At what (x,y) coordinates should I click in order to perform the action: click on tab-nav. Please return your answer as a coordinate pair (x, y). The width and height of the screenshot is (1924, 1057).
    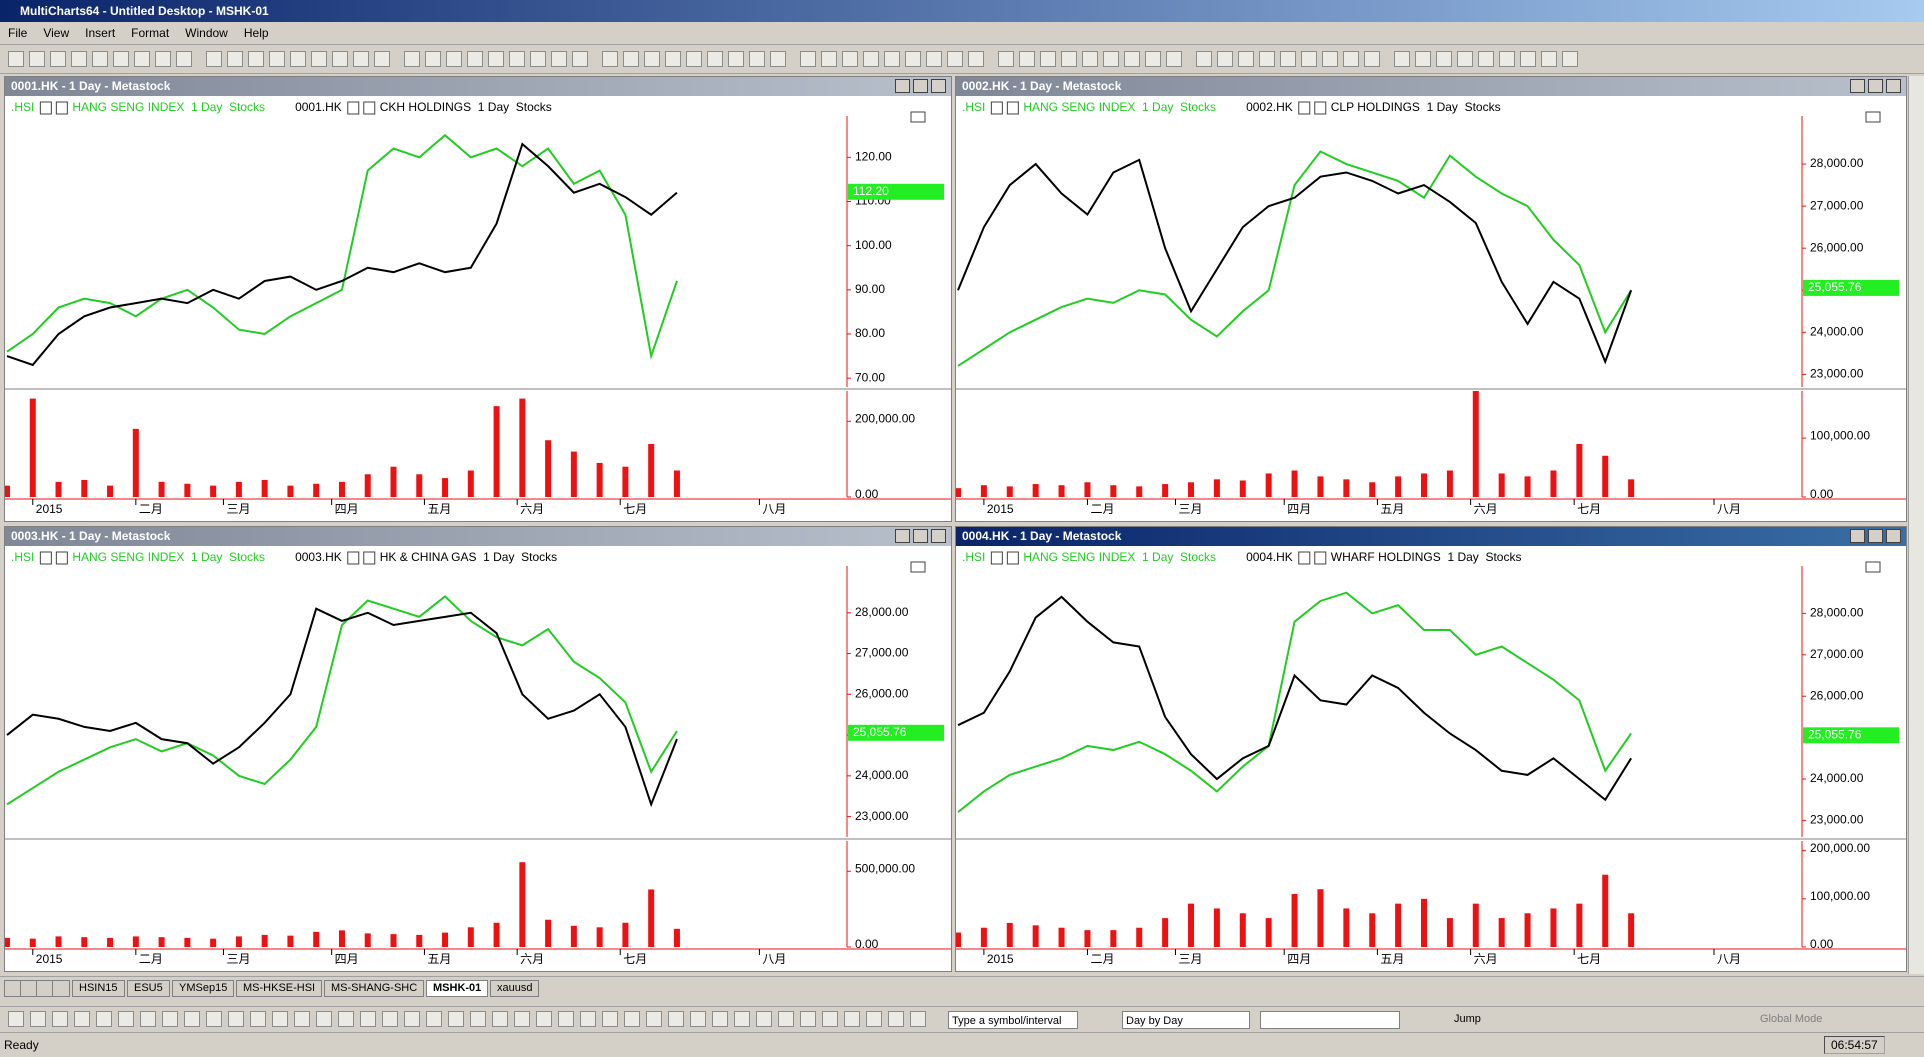
    Looking at the image, I should click on (61, 988).